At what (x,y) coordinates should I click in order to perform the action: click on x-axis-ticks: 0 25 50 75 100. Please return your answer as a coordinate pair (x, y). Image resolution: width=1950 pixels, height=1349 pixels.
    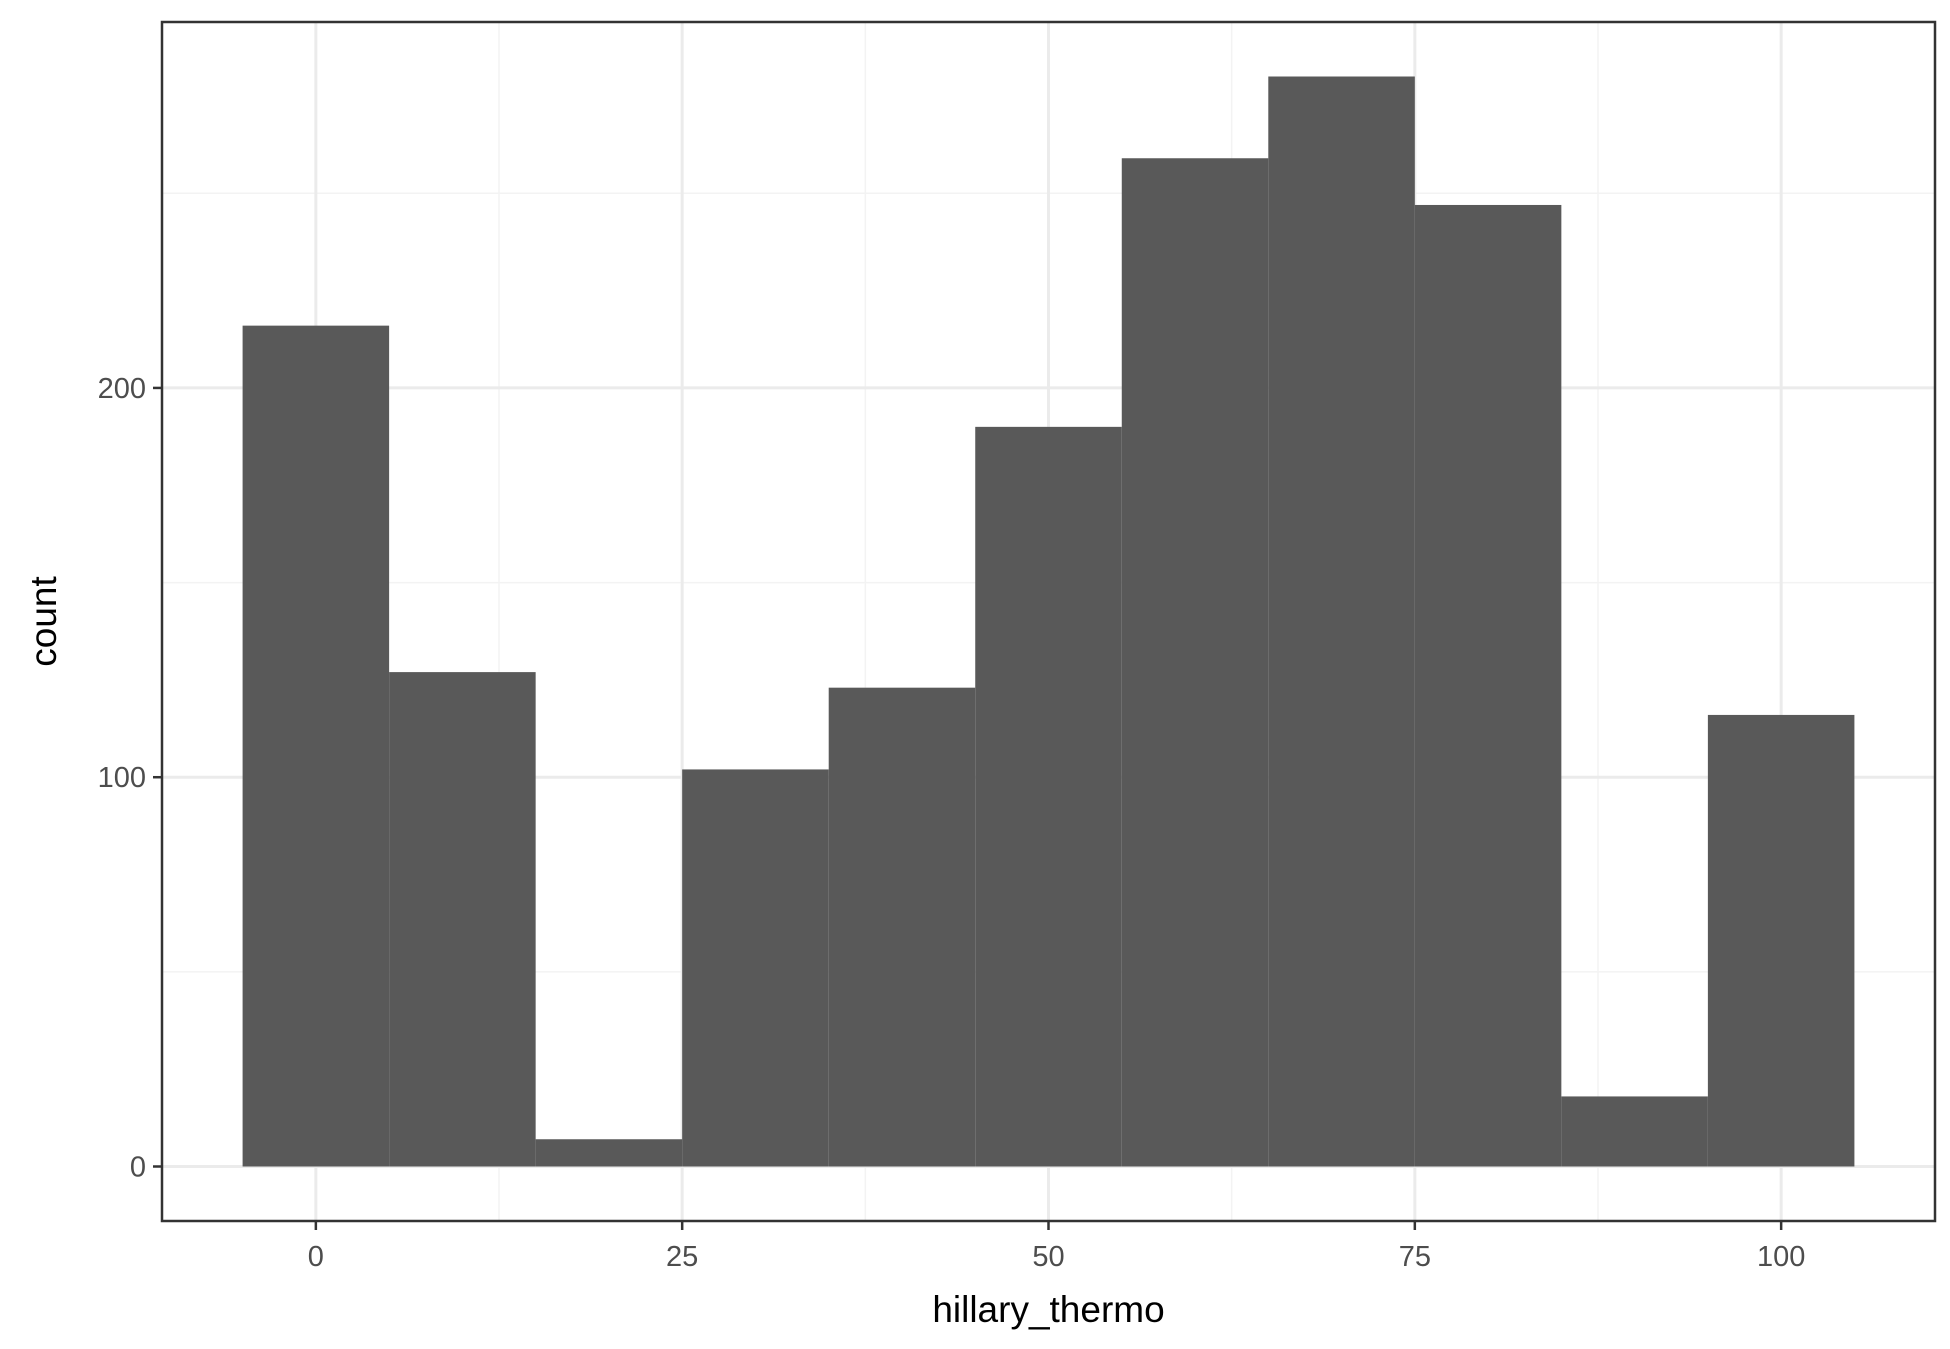
    Looking at the image, I should click on (1056, 1247).